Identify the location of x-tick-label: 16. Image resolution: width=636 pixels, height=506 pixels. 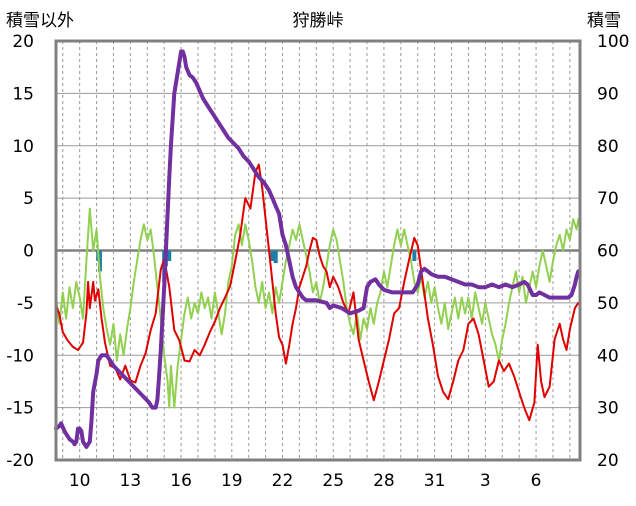
(181, 481).